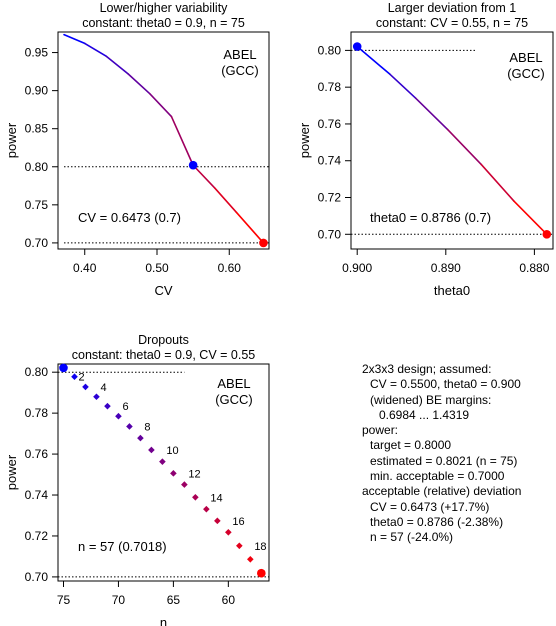  What do you see at coordinates (37, 243) in the screenshot?
I see `panel-1-y-tick-label: 0.70` at bounding box center [37, 243].